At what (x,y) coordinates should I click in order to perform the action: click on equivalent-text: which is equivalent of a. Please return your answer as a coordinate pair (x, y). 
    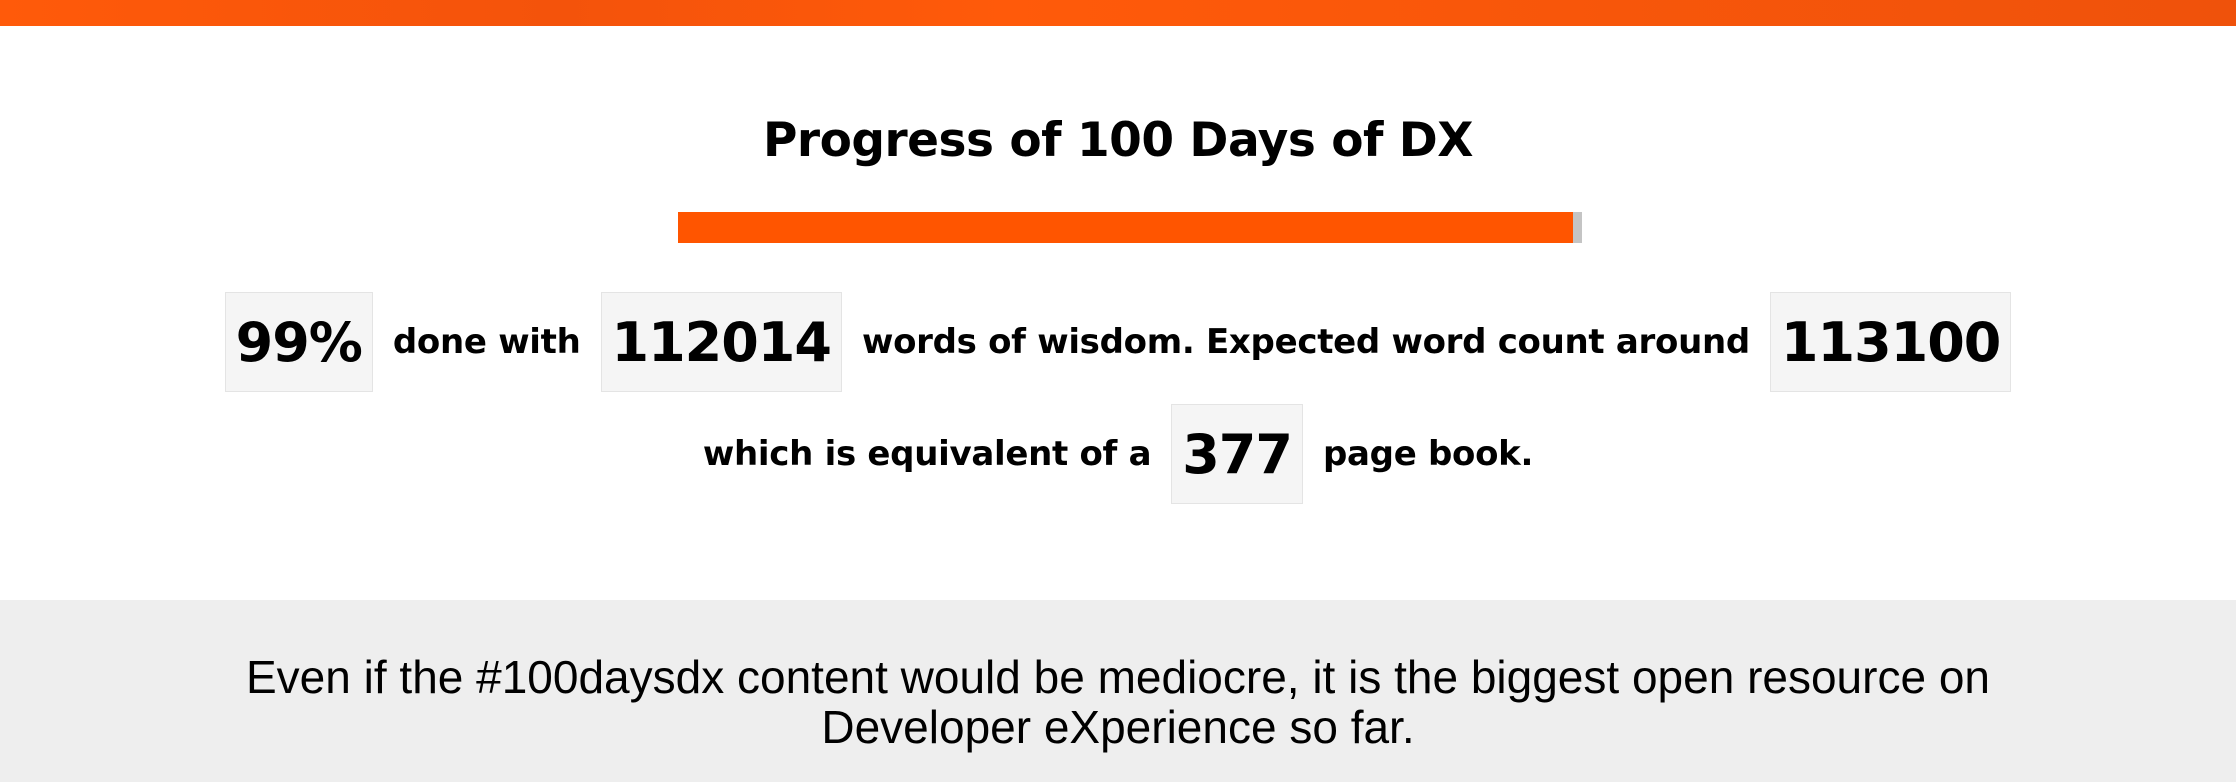
    Looking at the image, I should click on (927, 454).